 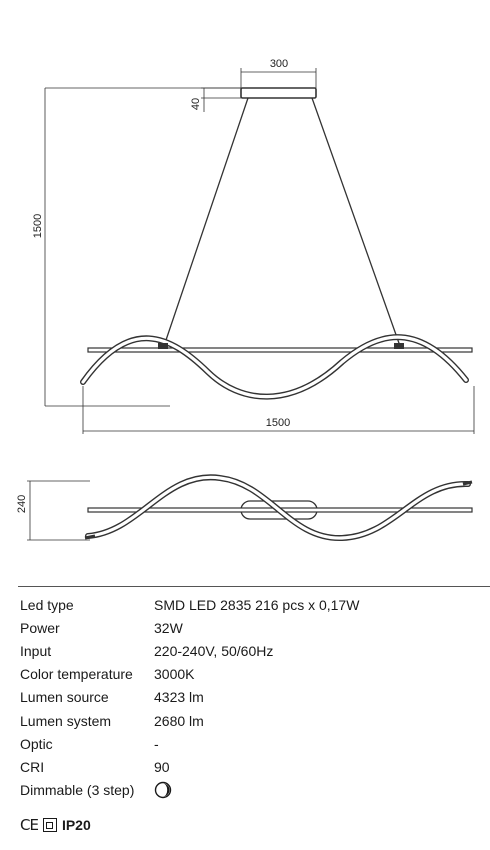 I want to click on spec-label: CRI, so click(x=32, y=766).